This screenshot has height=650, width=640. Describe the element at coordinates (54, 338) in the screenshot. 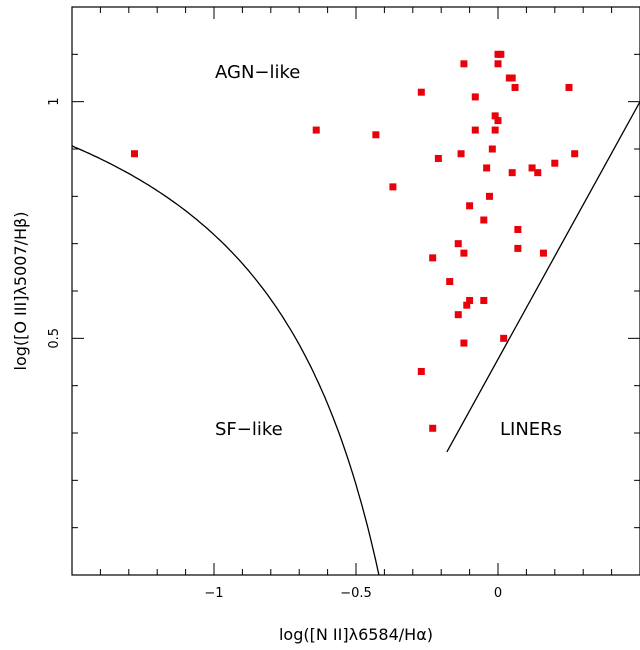

I see `y-tick-label: 0.5` at that location.